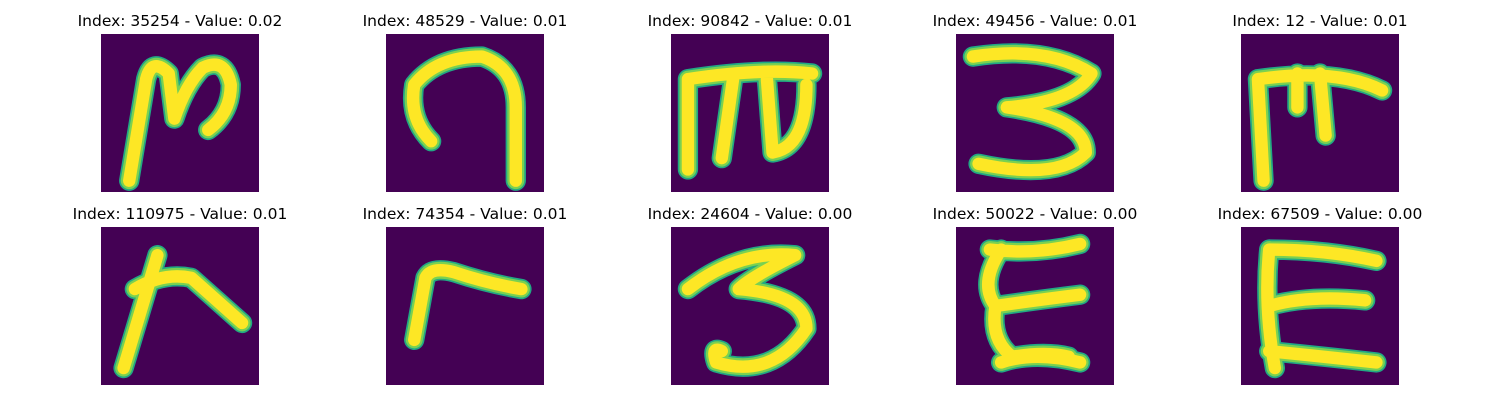 Image resolution: width=1500 pixels, height=400 pixels. I want to click on handwritten-m-variant-character-image, so click(1320, 113).